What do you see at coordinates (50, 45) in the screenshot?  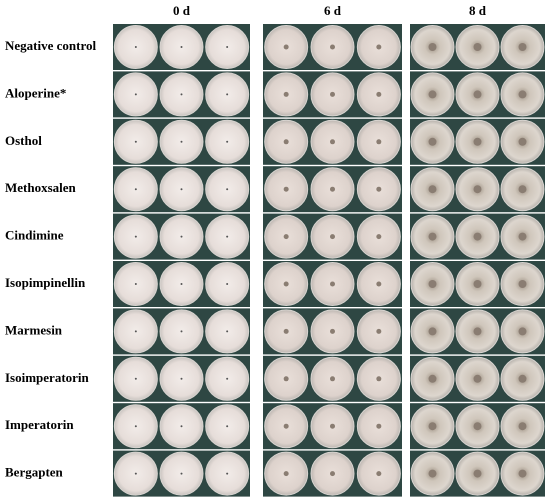 I see `row-label: Negative control` at bounding box center [50, 45].